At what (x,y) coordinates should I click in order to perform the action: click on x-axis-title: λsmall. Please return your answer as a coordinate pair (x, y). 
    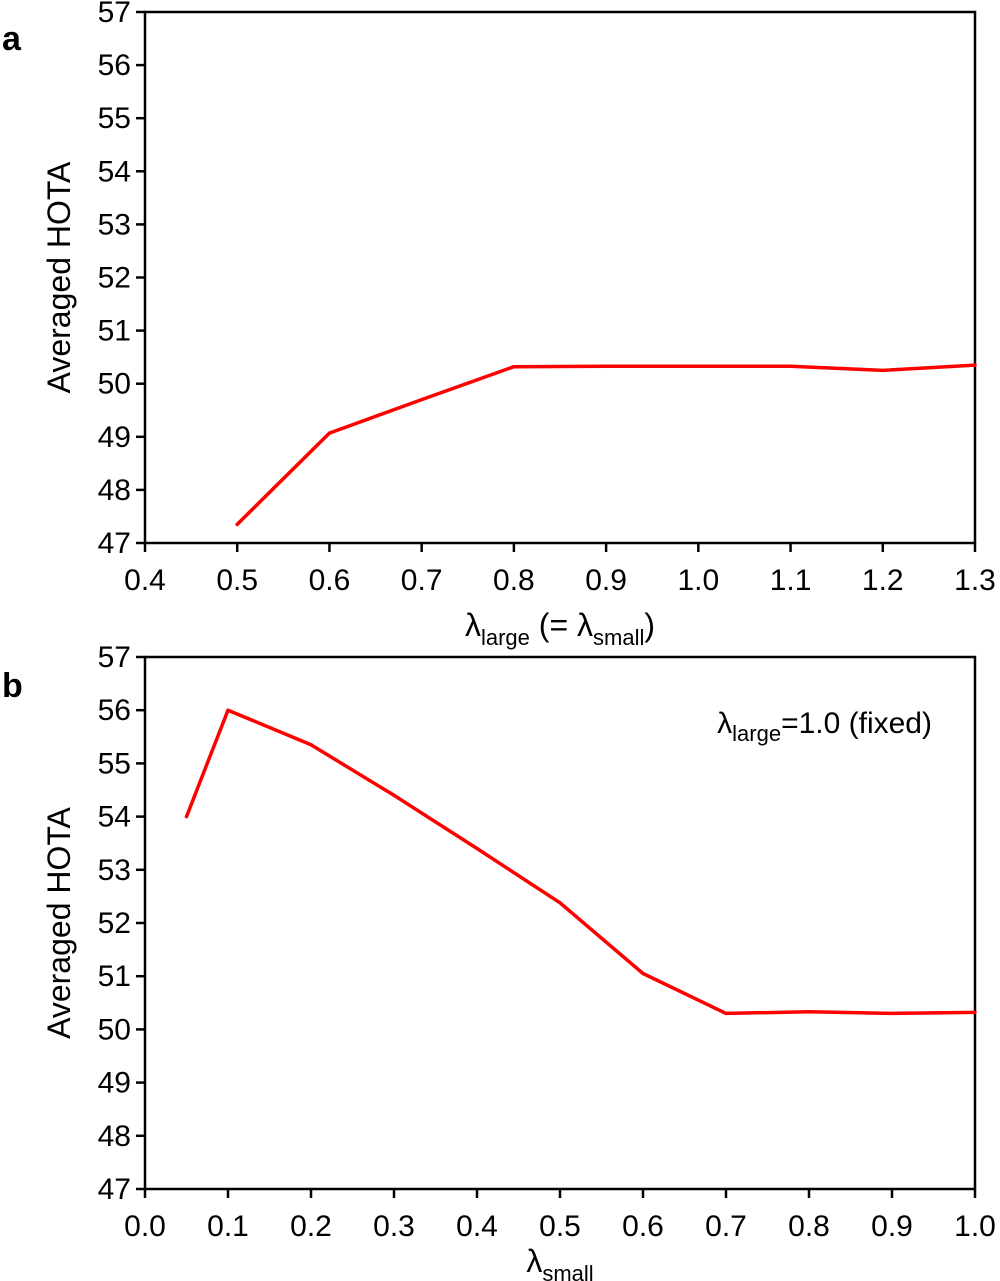
    Looking at the image, I should click on (559, 1262).